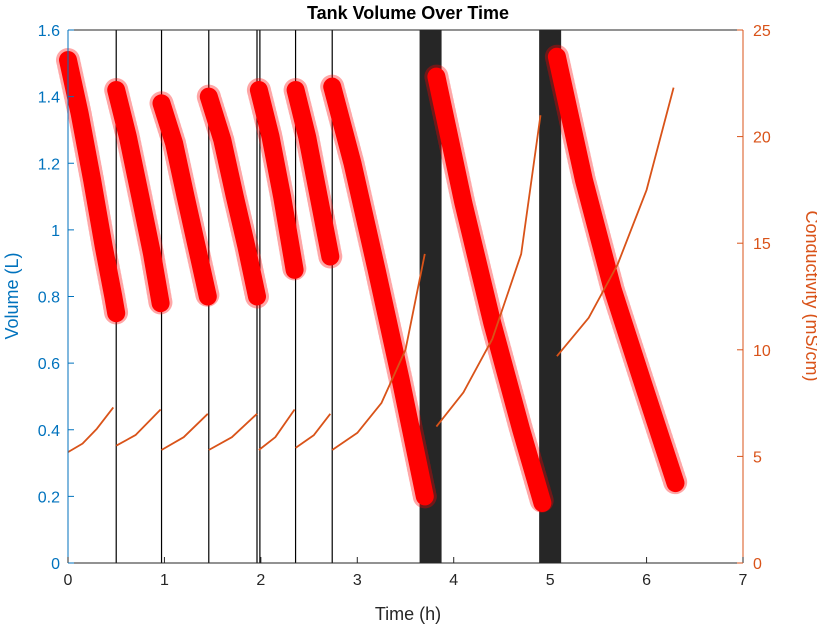  I want to click on x-tick-label: 6, so click(646, 580).